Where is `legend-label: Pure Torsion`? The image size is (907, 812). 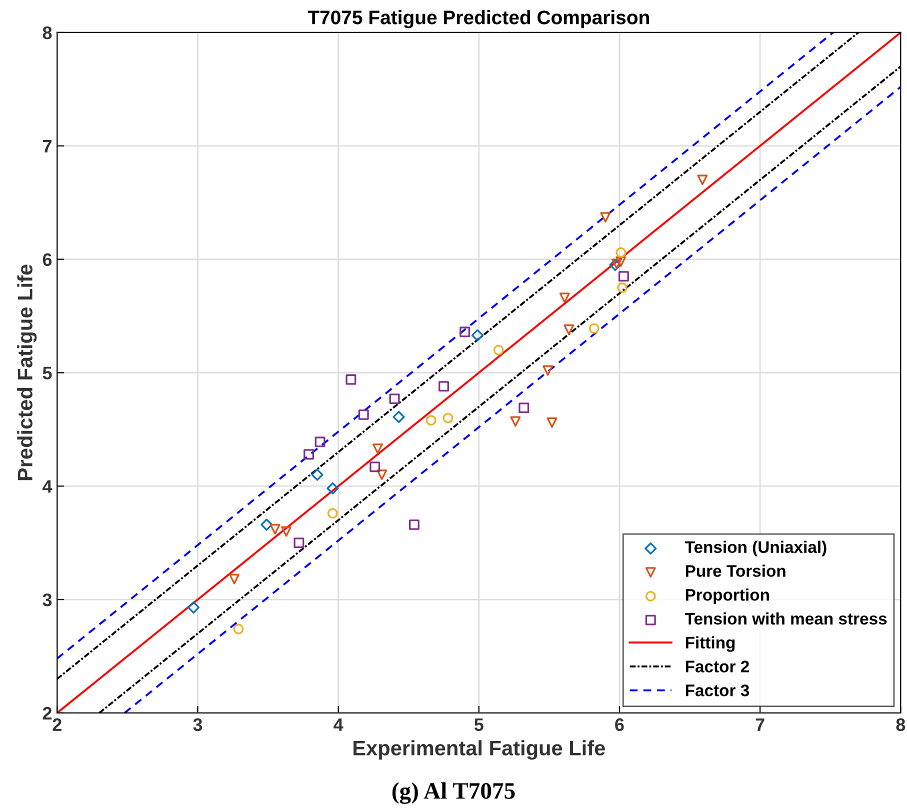 legend-label: Pure Torsion is located at coordinates (736, 570).